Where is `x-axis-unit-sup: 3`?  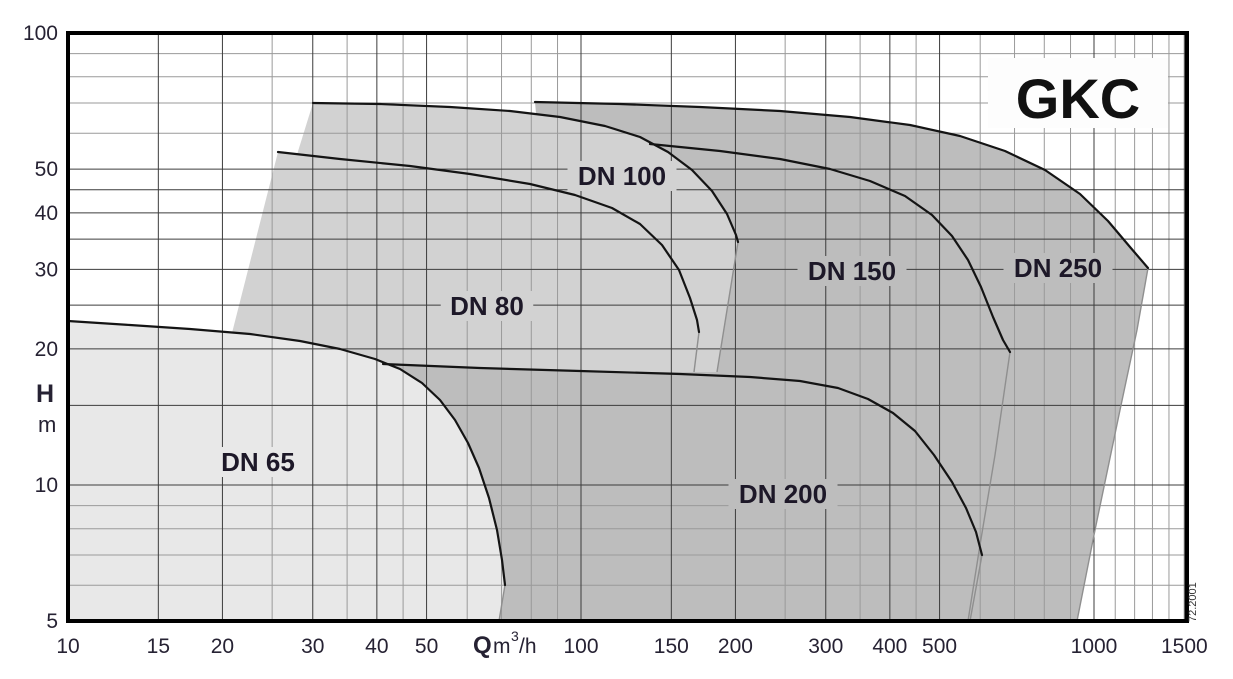 x-axis-unit-sup: 3 is located at coordinates (515, 636).